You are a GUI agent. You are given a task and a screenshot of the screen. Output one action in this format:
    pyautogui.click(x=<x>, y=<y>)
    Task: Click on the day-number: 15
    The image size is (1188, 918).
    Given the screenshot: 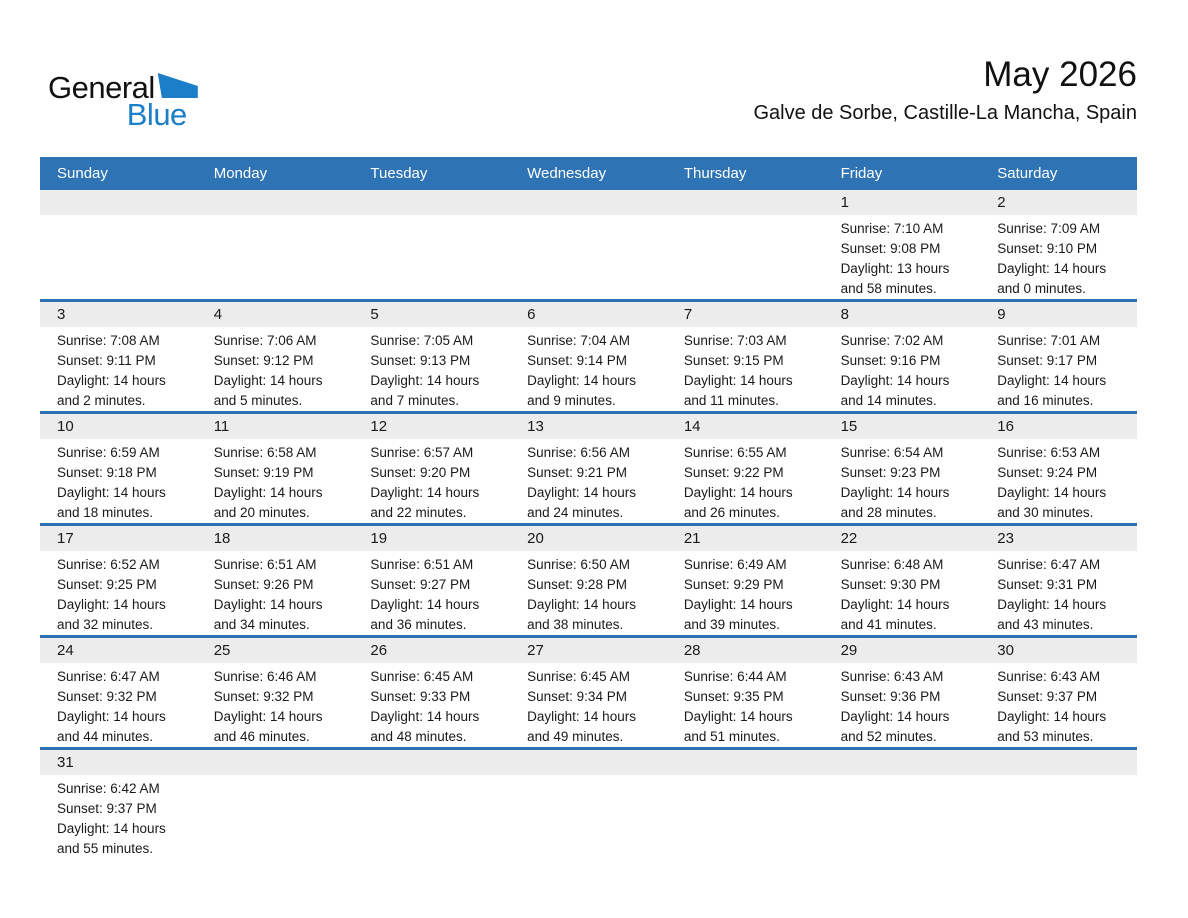 What is the action you would take?
    pyautogui.click(x=902, y=426)
    